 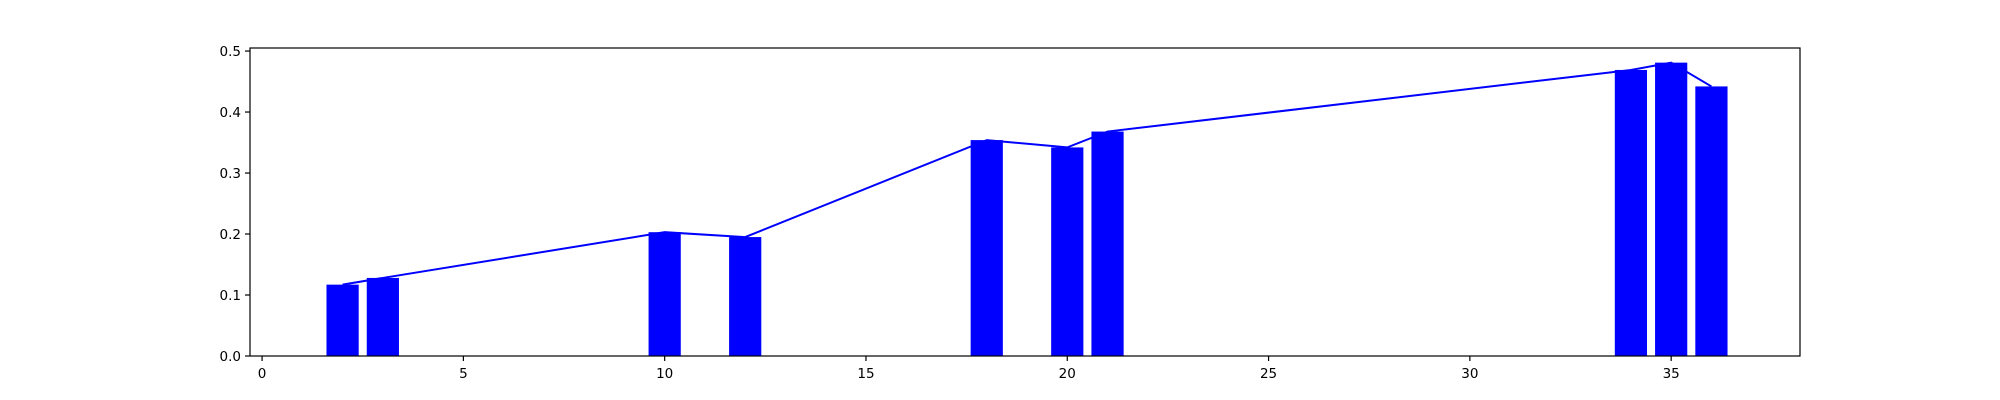 I want to click on y-tick-label-3: 0.3, so click(x=230, y=174).